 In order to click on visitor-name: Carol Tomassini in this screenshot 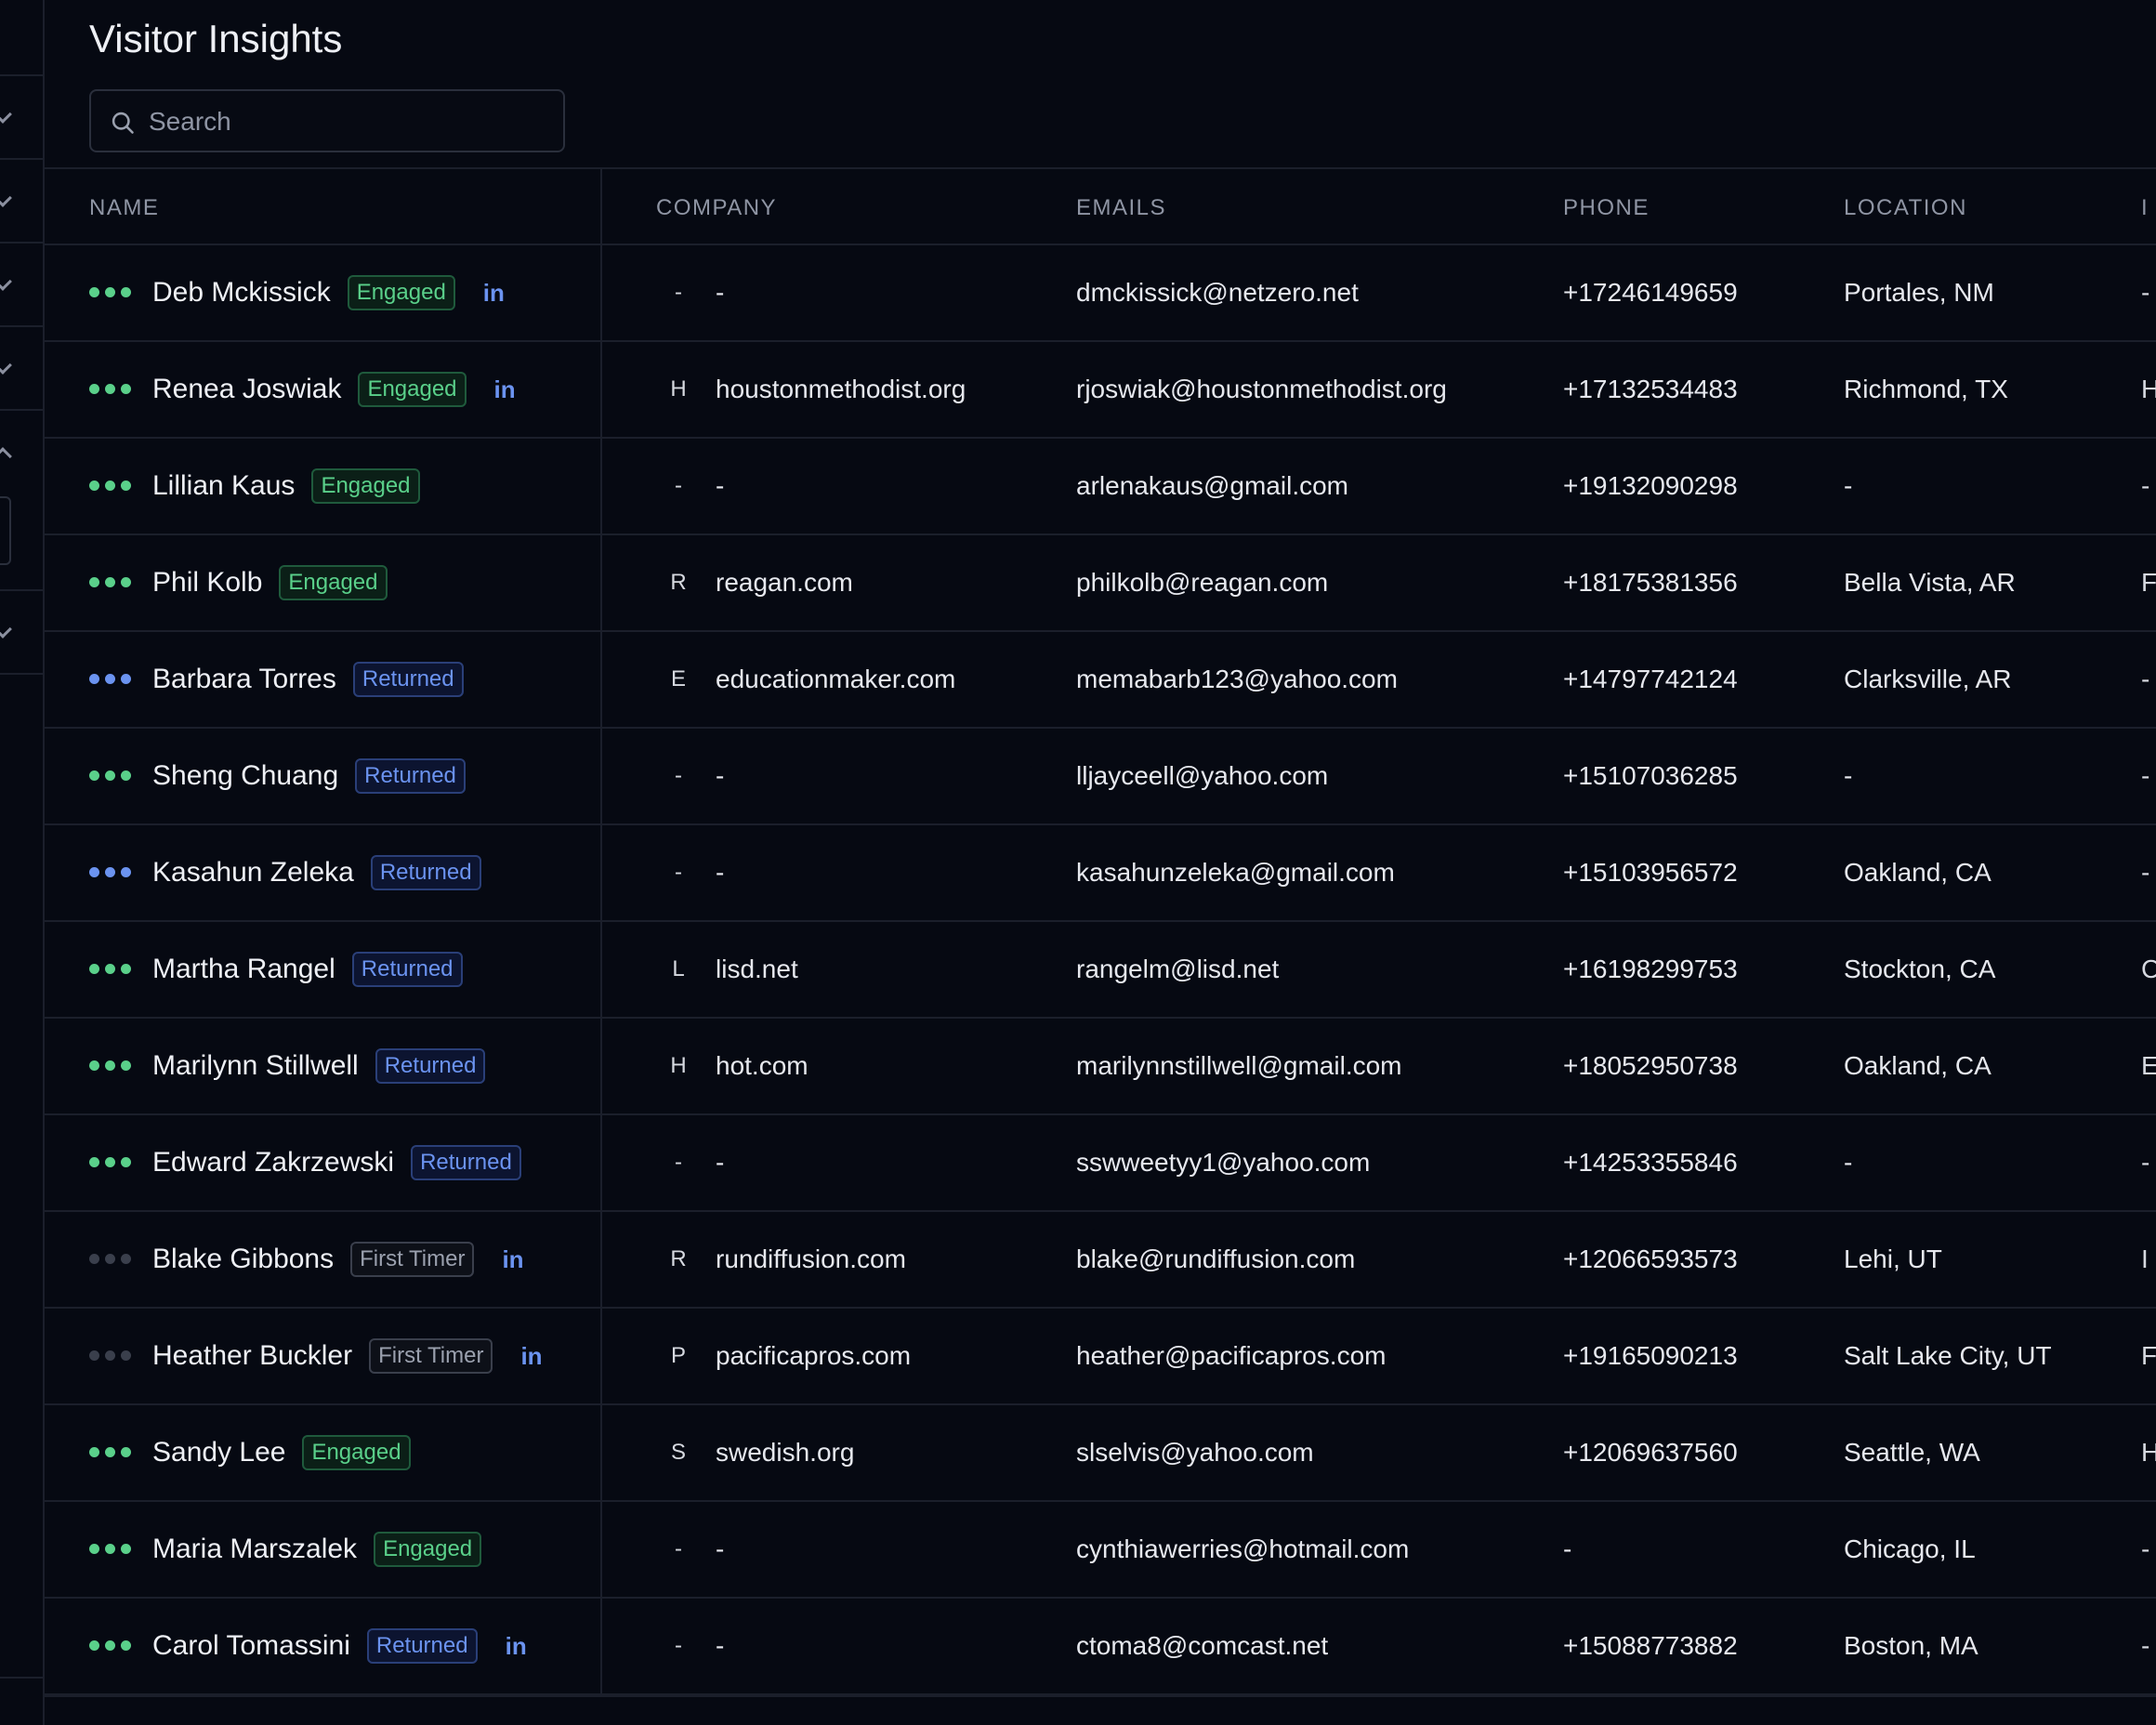, I will do `click(251, 1646)`.